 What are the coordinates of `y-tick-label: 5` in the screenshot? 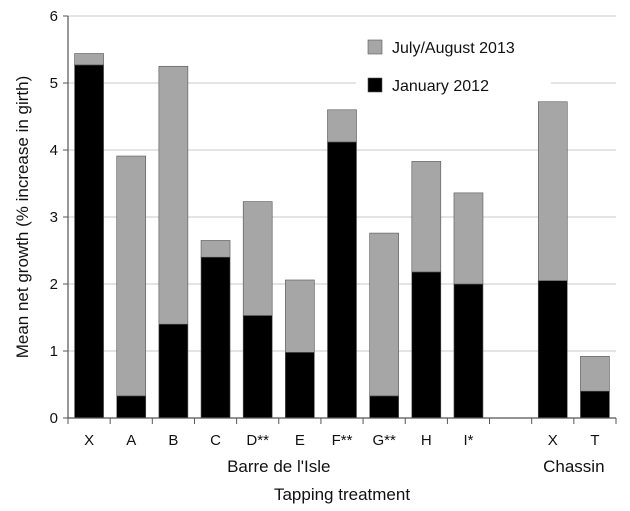 It's located at (54, 83).